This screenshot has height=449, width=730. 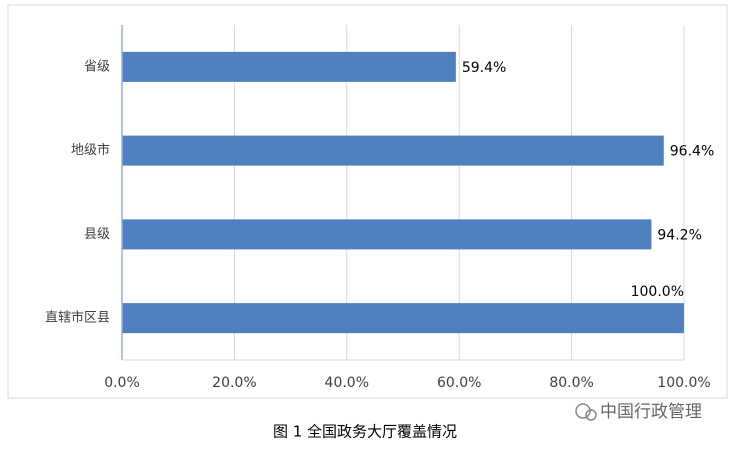 I want to click on watermark: 中国行政管理, so click(x=651, y=412).